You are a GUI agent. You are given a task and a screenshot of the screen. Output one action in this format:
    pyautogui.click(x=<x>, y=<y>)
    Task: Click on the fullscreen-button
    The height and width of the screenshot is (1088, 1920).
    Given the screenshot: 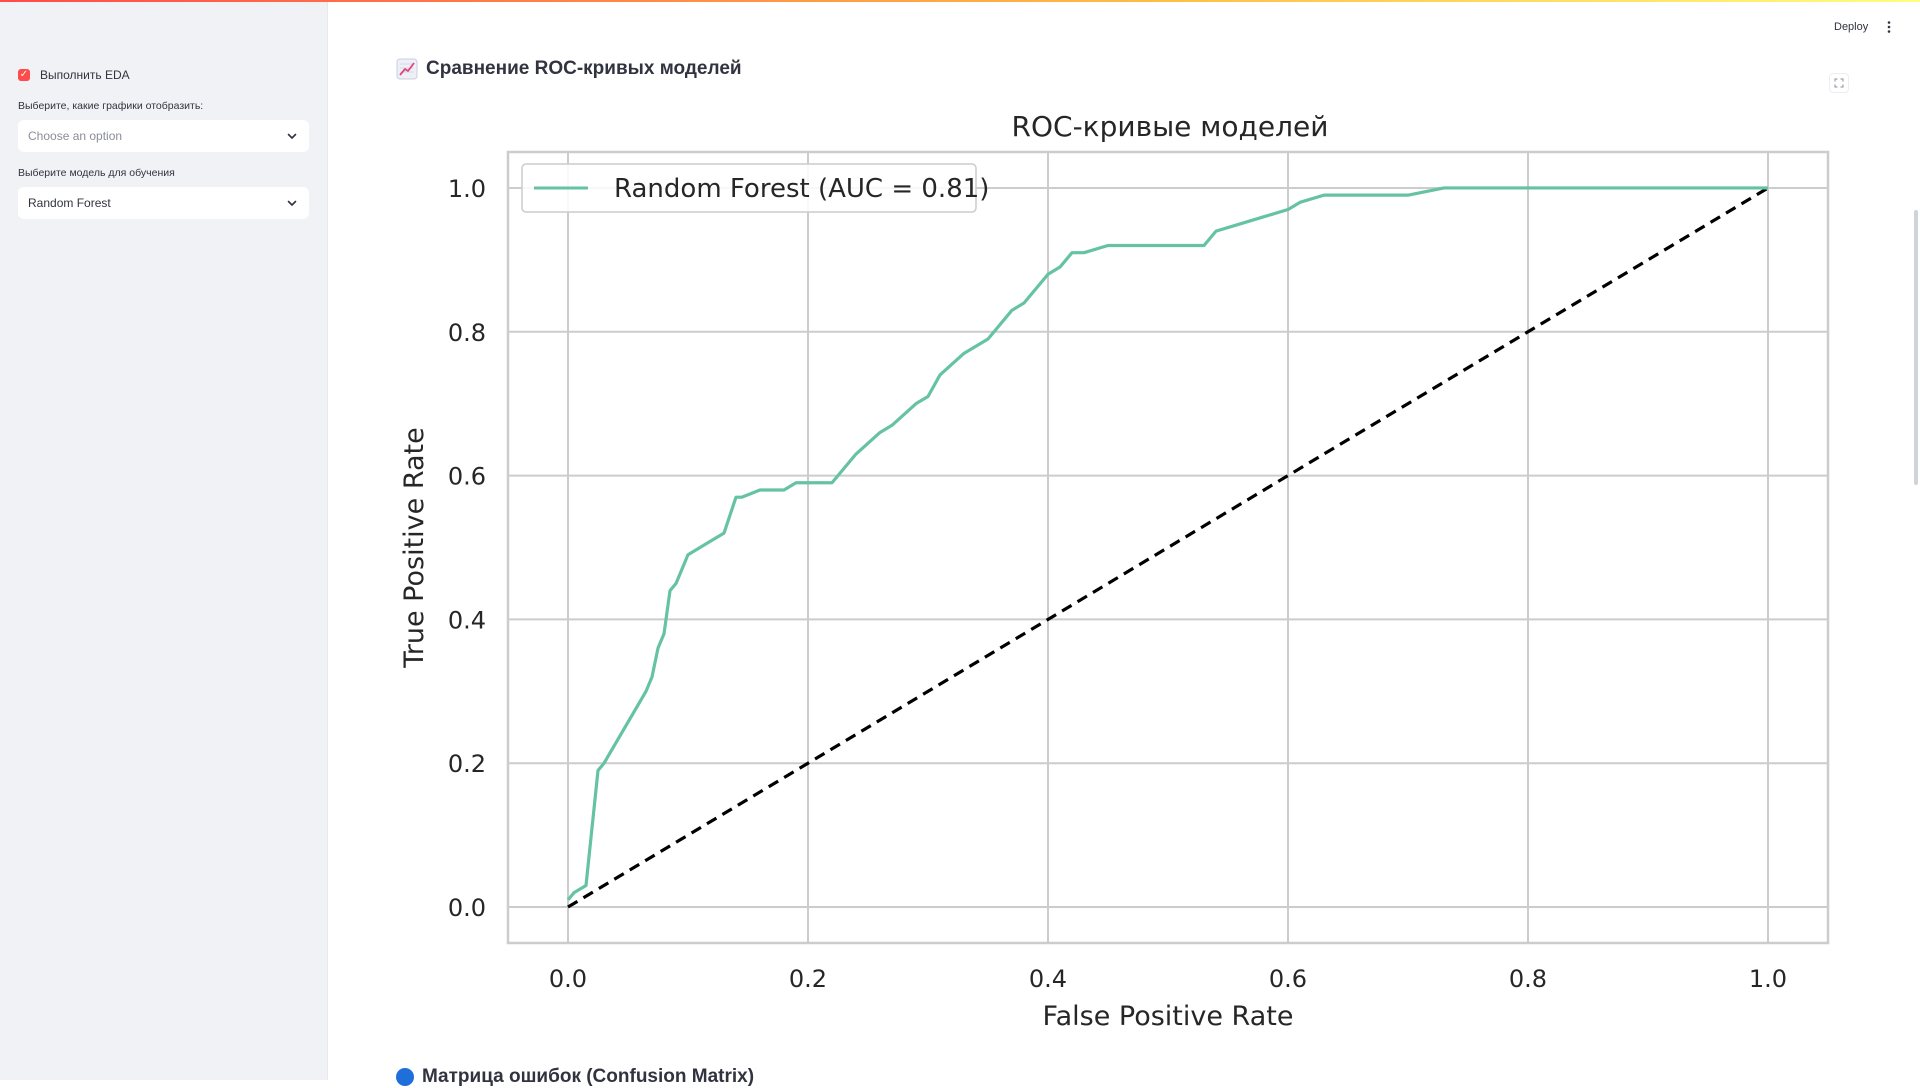 What is the action you would take?
    pyautogui.click(x=1839, y=83)
    